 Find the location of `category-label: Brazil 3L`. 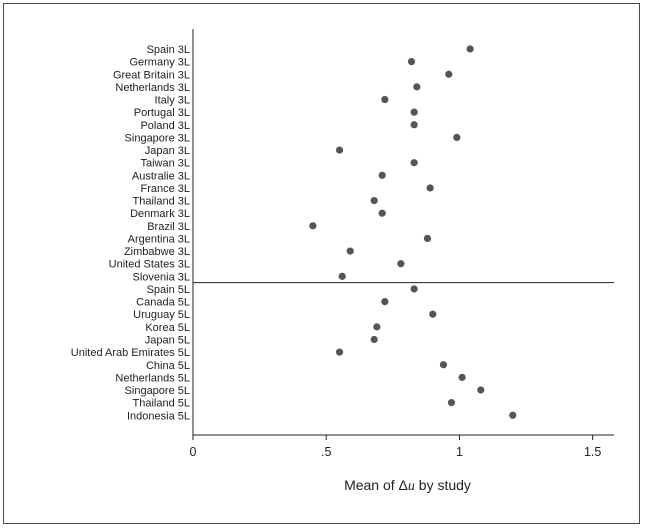

category-label: Brazil 3L is located at coordinates (168, 227).